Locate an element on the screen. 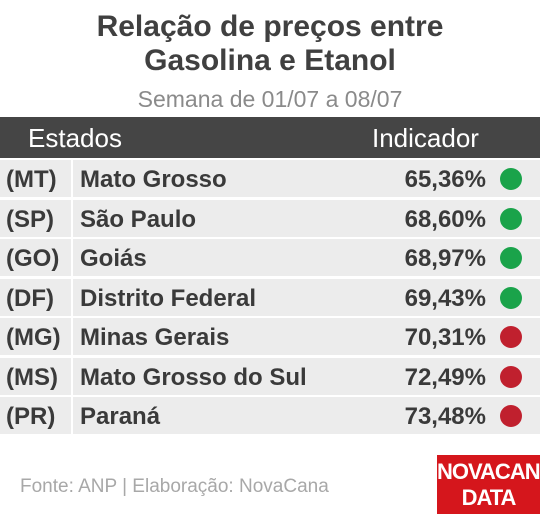  subtitle: Semana de 01/07 a 08/07 is located at coordinates (270, 99).